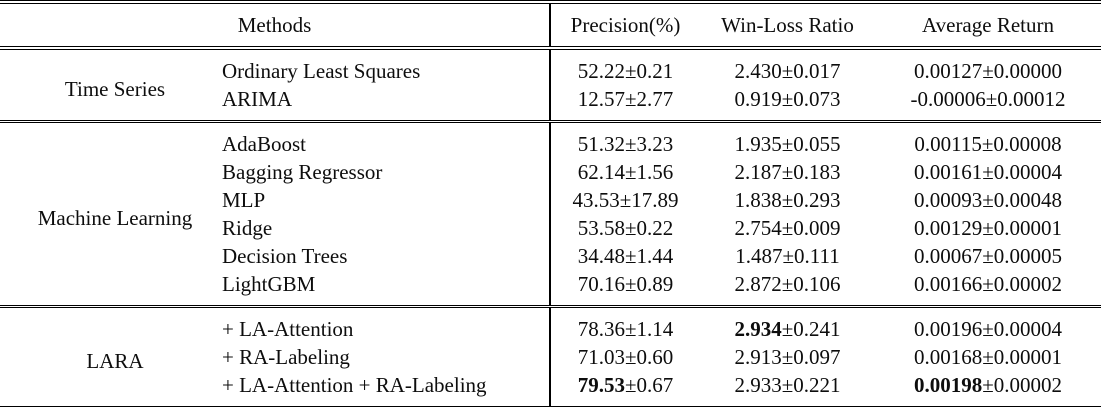  What do you see at coordinates (787, 25) in the screenshot?
I see `header-win-loss-ratio: Win-Loss Ratio` at bounding box center [787, 25].